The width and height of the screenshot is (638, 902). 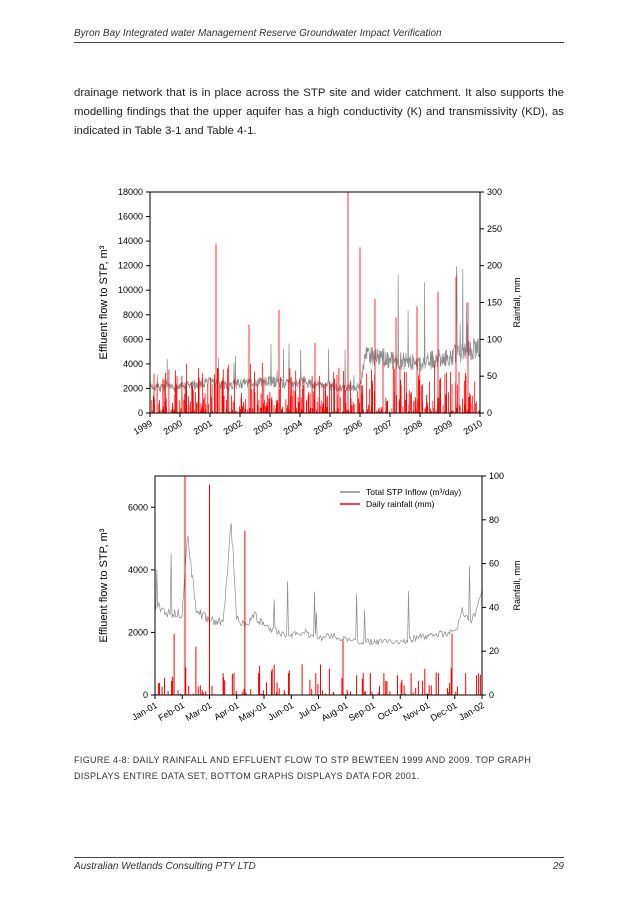 What do you see at coordinates (130, 192) in the screenshot?
I see `y-tick-label: 18000` at bounding box center [130, 192].